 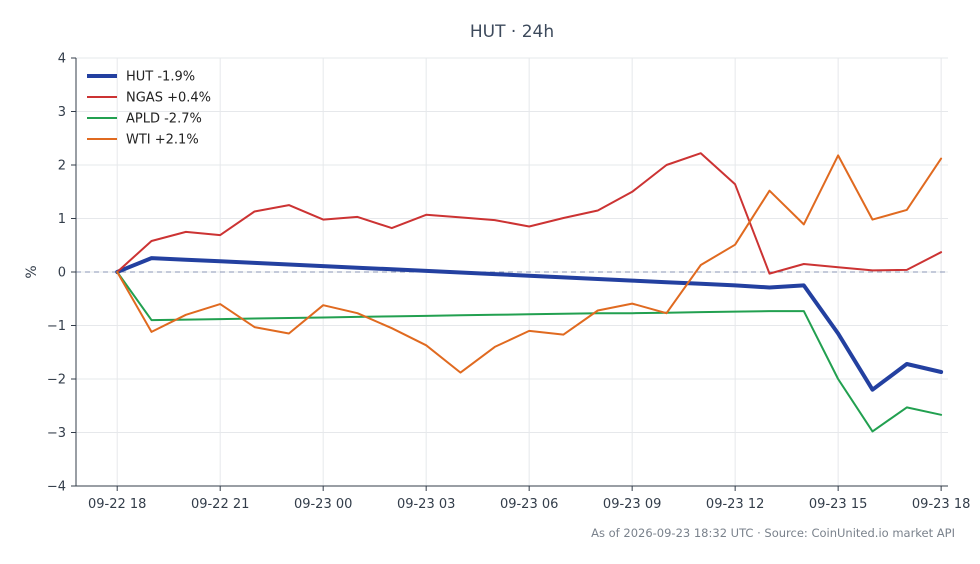 What do you see at coordinates (323, 504) in the screenshot?
I see `x-tick-label-2: 09-23 00` at bounding box center [323, 504].